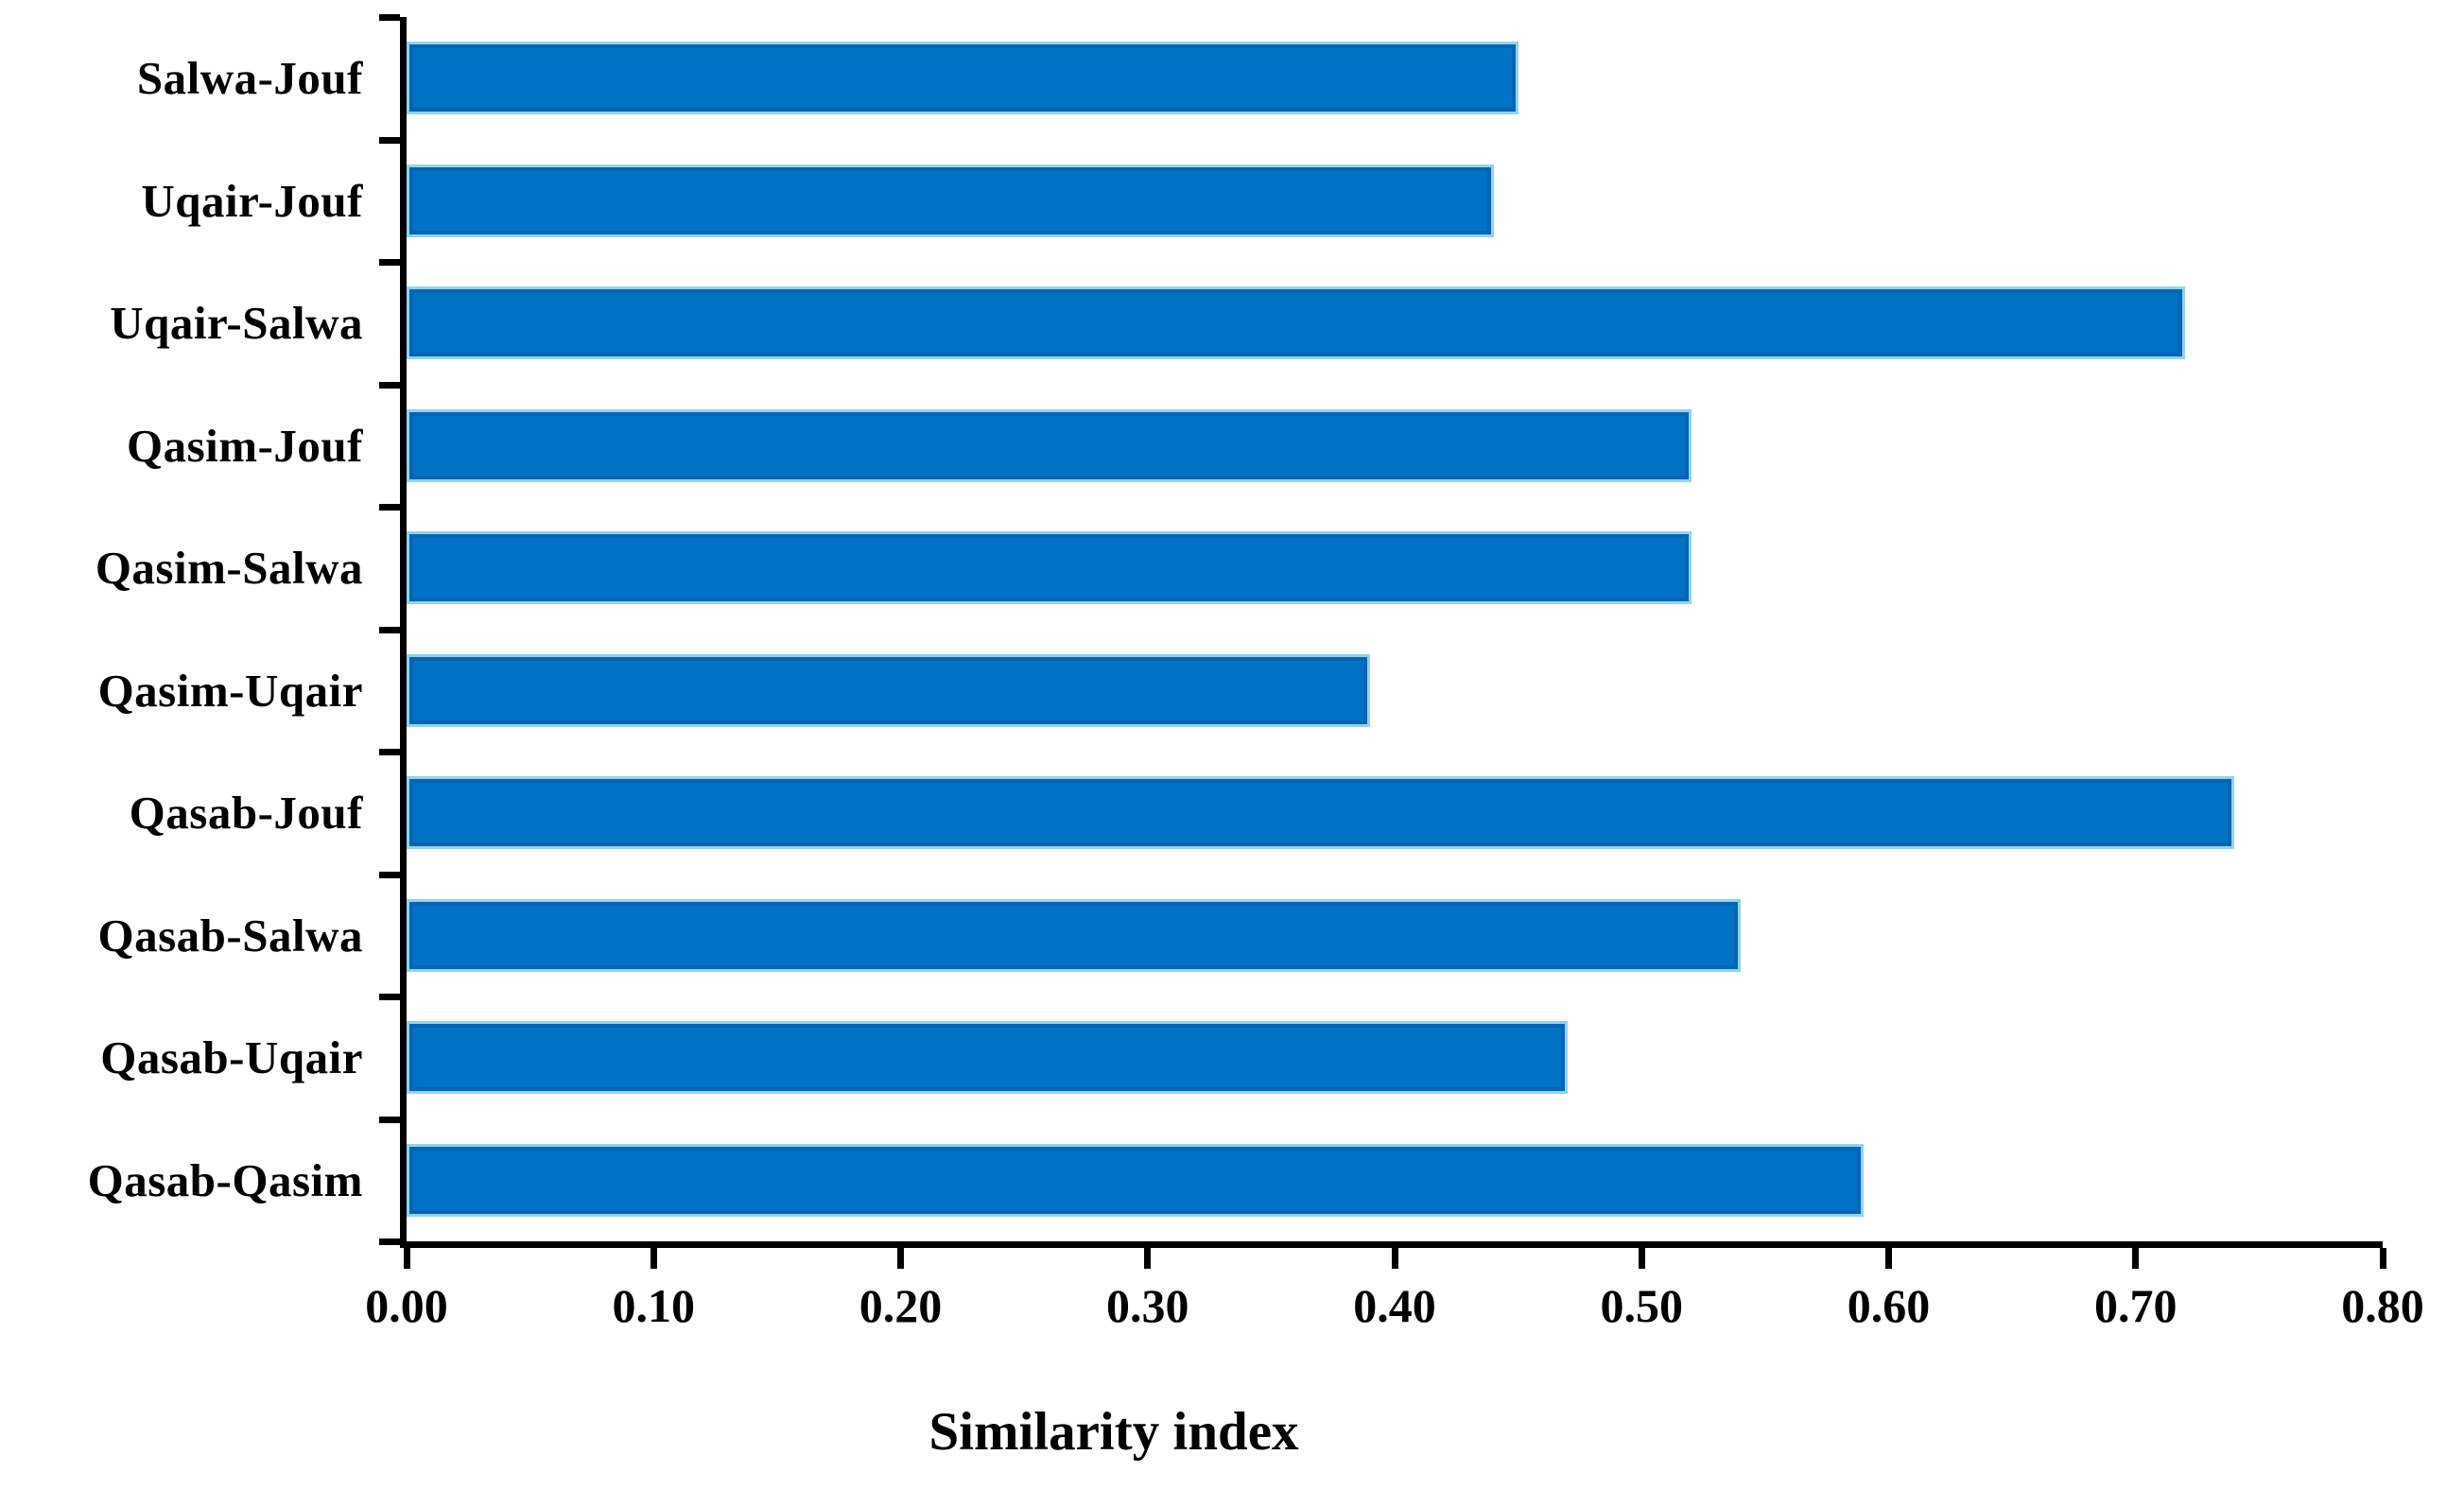 The height and width of the screenshot is (1507, 2464). I want to click on category-label: Salwa-Jouf, so click(250, 79).